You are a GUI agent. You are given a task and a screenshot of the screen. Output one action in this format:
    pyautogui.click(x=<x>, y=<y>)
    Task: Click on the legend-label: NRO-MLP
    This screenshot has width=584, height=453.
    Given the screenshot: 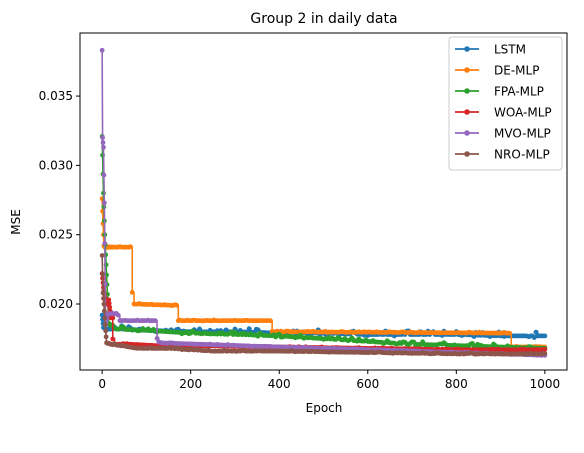 What is the action you would take?
    pyautogui.click(x=522, y=155)
    